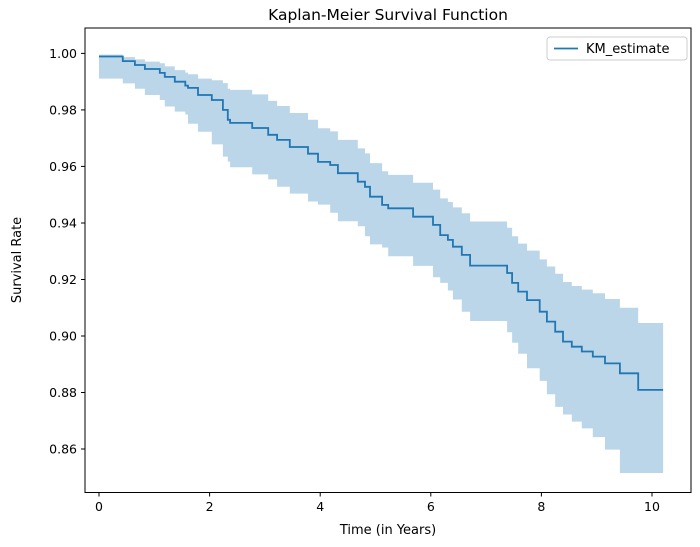 This screenshot has height=547, width=700. What do you see at coordinates (627, 49) in the screenshot?
I see `legend-label: KM_estimate` at bounding box center [627, 49].